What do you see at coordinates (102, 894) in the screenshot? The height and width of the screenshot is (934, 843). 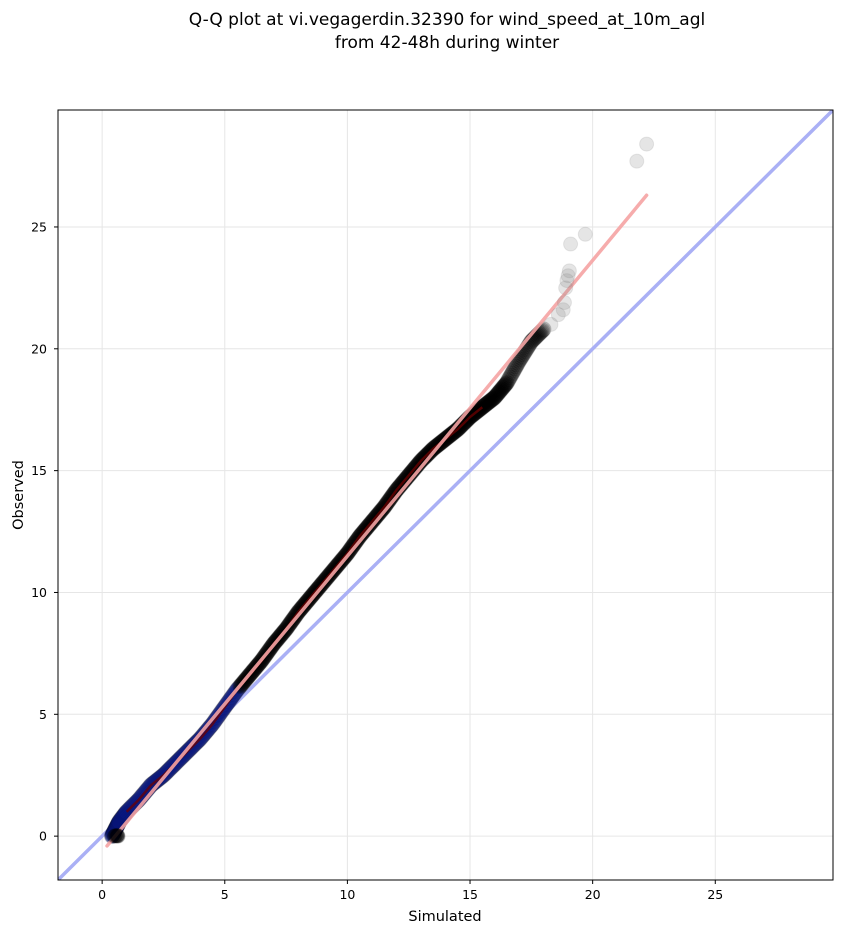 I see `x-tick-label-0: 0` at bounding box center [102, 894].